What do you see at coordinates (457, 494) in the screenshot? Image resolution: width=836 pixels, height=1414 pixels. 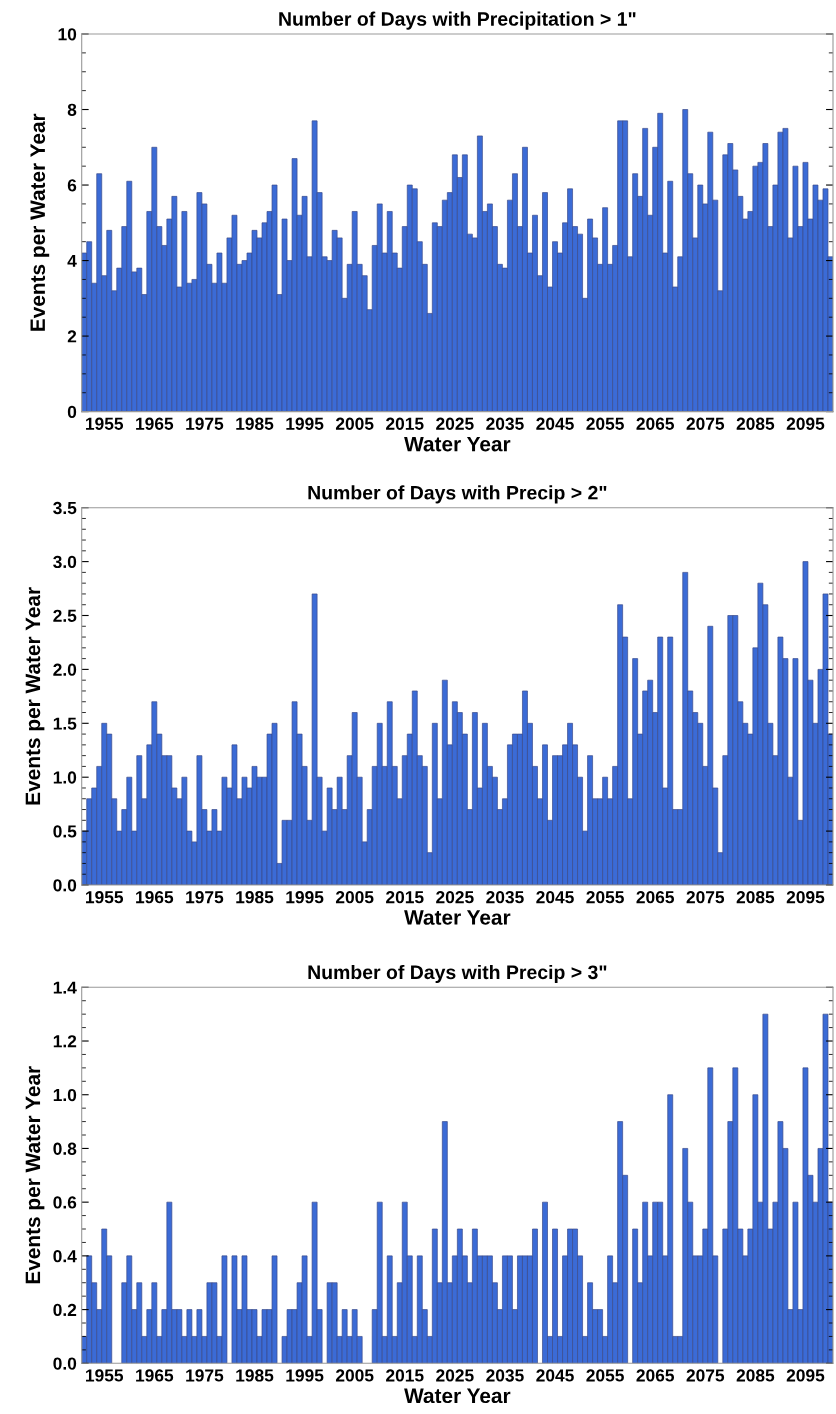 I see `chart-title: Number of Days with Precip > 2"` at bounding box center [457, 494].